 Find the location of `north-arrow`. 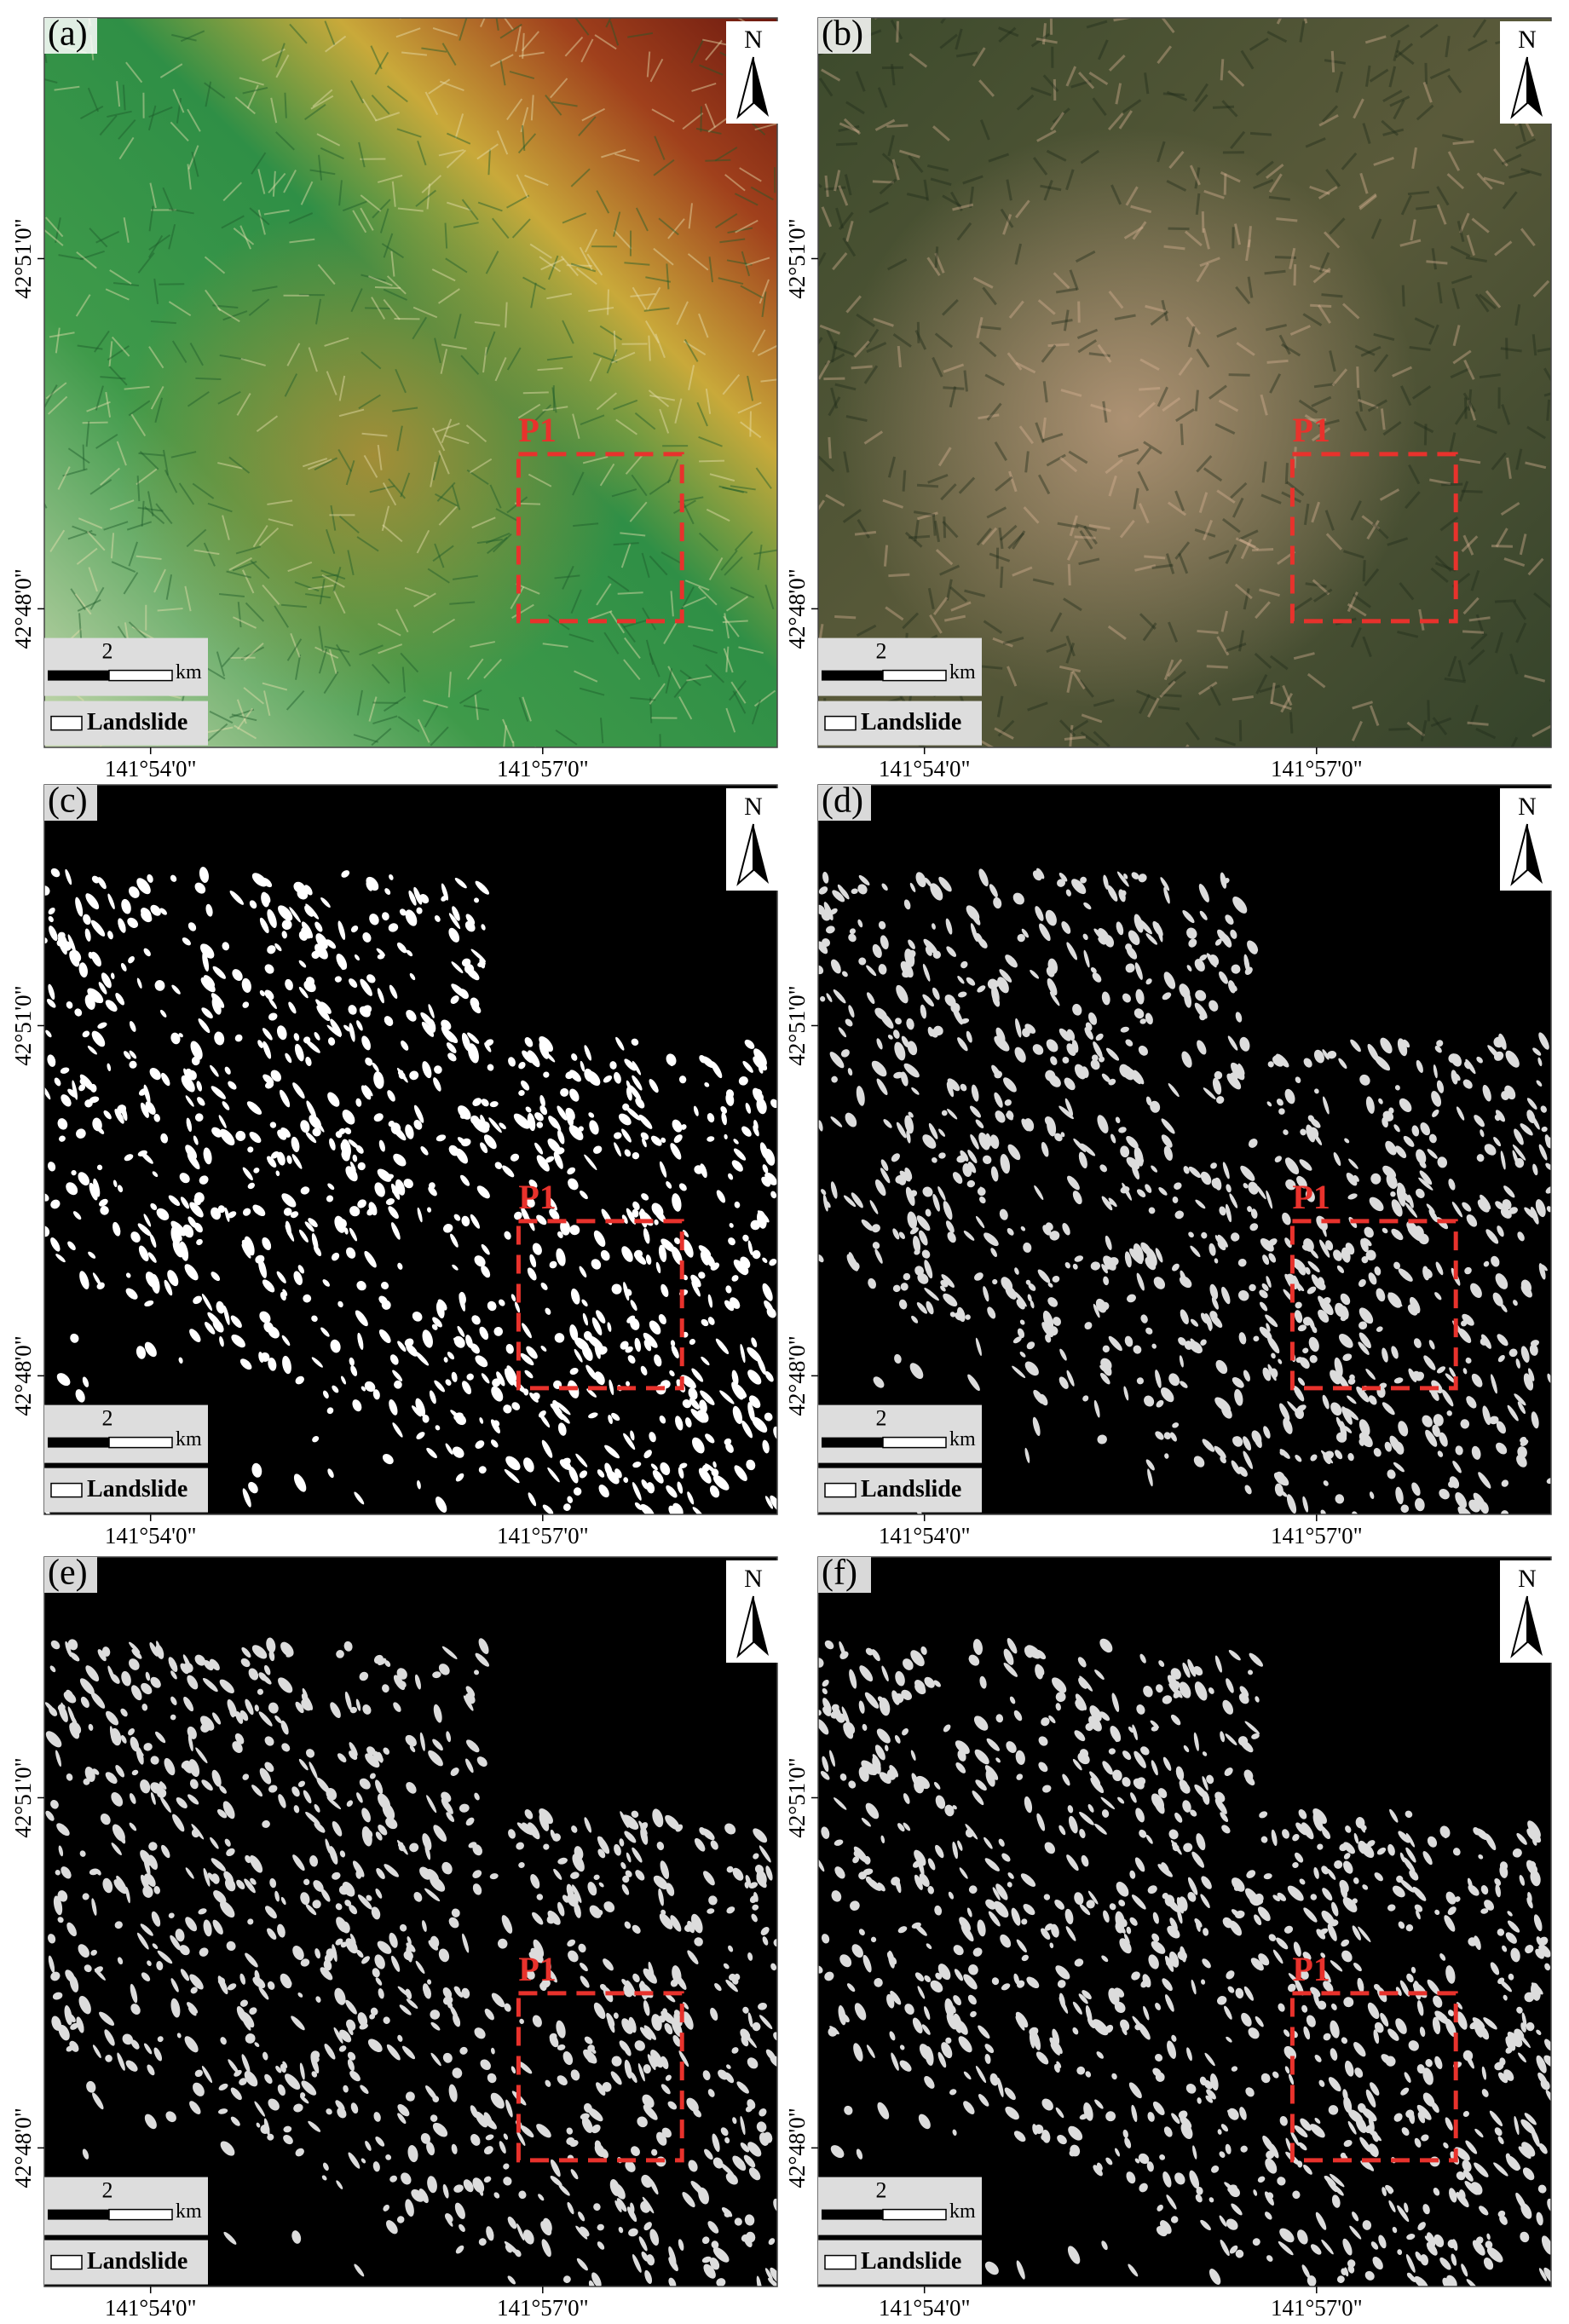

north-arrow is located at coordinates (1535, 854).